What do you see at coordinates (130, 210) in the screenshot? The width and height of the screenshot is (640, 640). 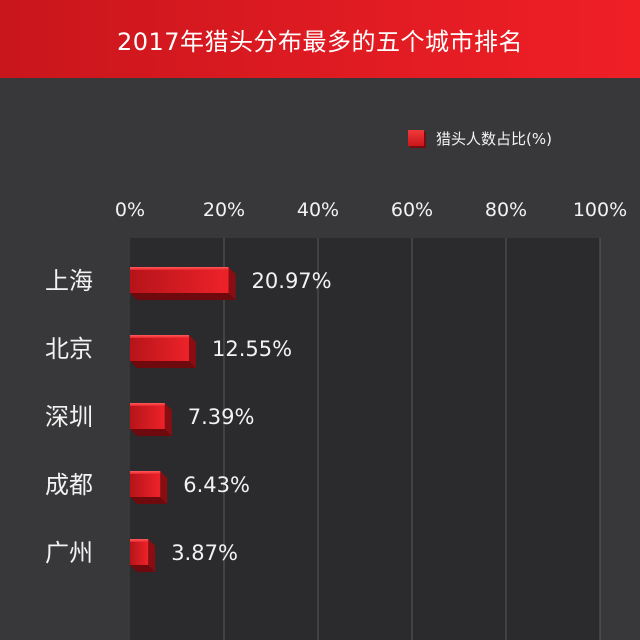 I see `x-tick-label: 0%` at bounding box center [130, 210].